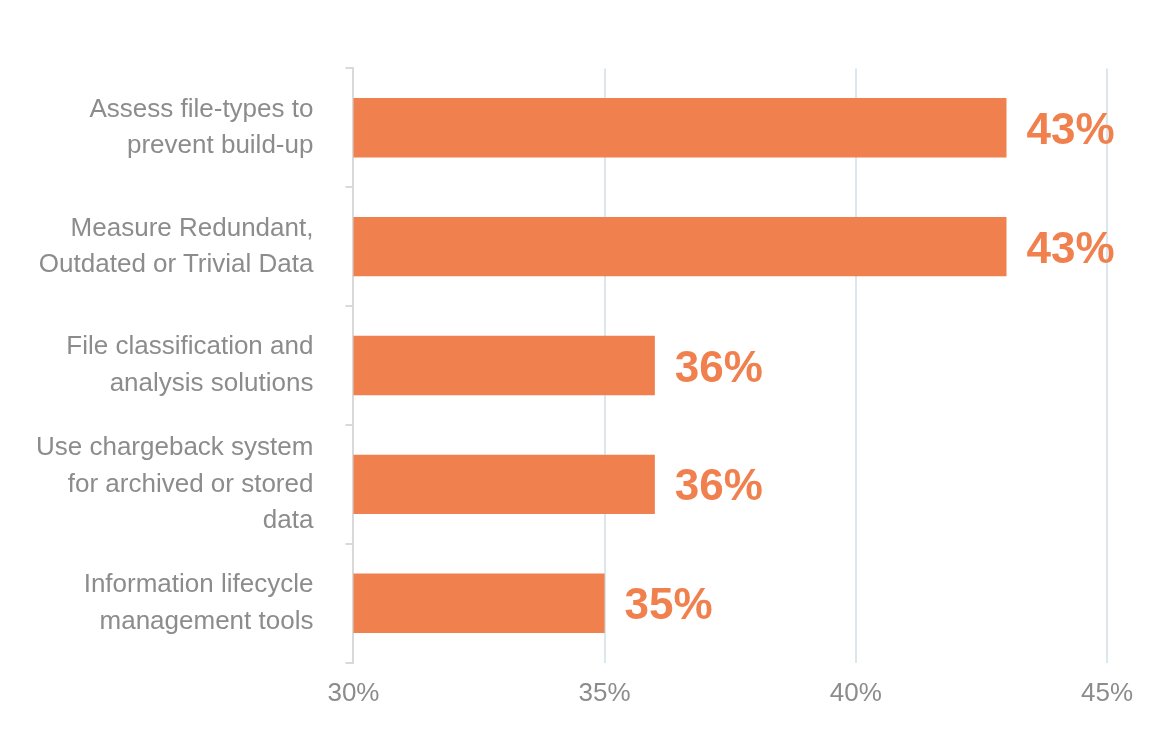  Describe the element at coordinates (198, 601) in the screenshot. I see `y-tick-label: Information lifecycle management tools` at that location.